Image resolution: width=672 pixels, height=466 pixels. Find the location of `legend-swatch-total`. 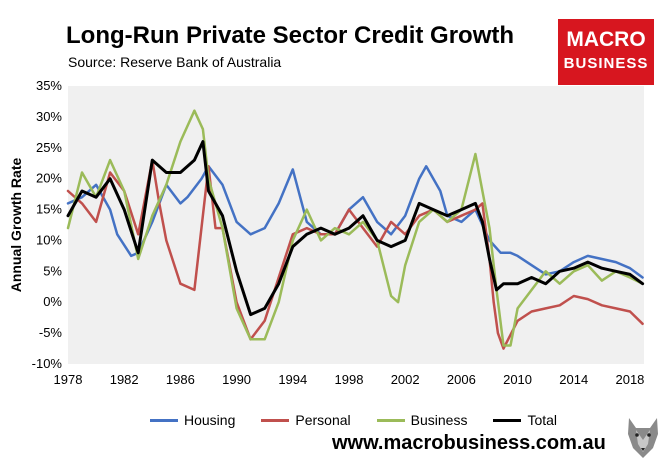

legend-swatch-total is located at coordinates (507, 420).